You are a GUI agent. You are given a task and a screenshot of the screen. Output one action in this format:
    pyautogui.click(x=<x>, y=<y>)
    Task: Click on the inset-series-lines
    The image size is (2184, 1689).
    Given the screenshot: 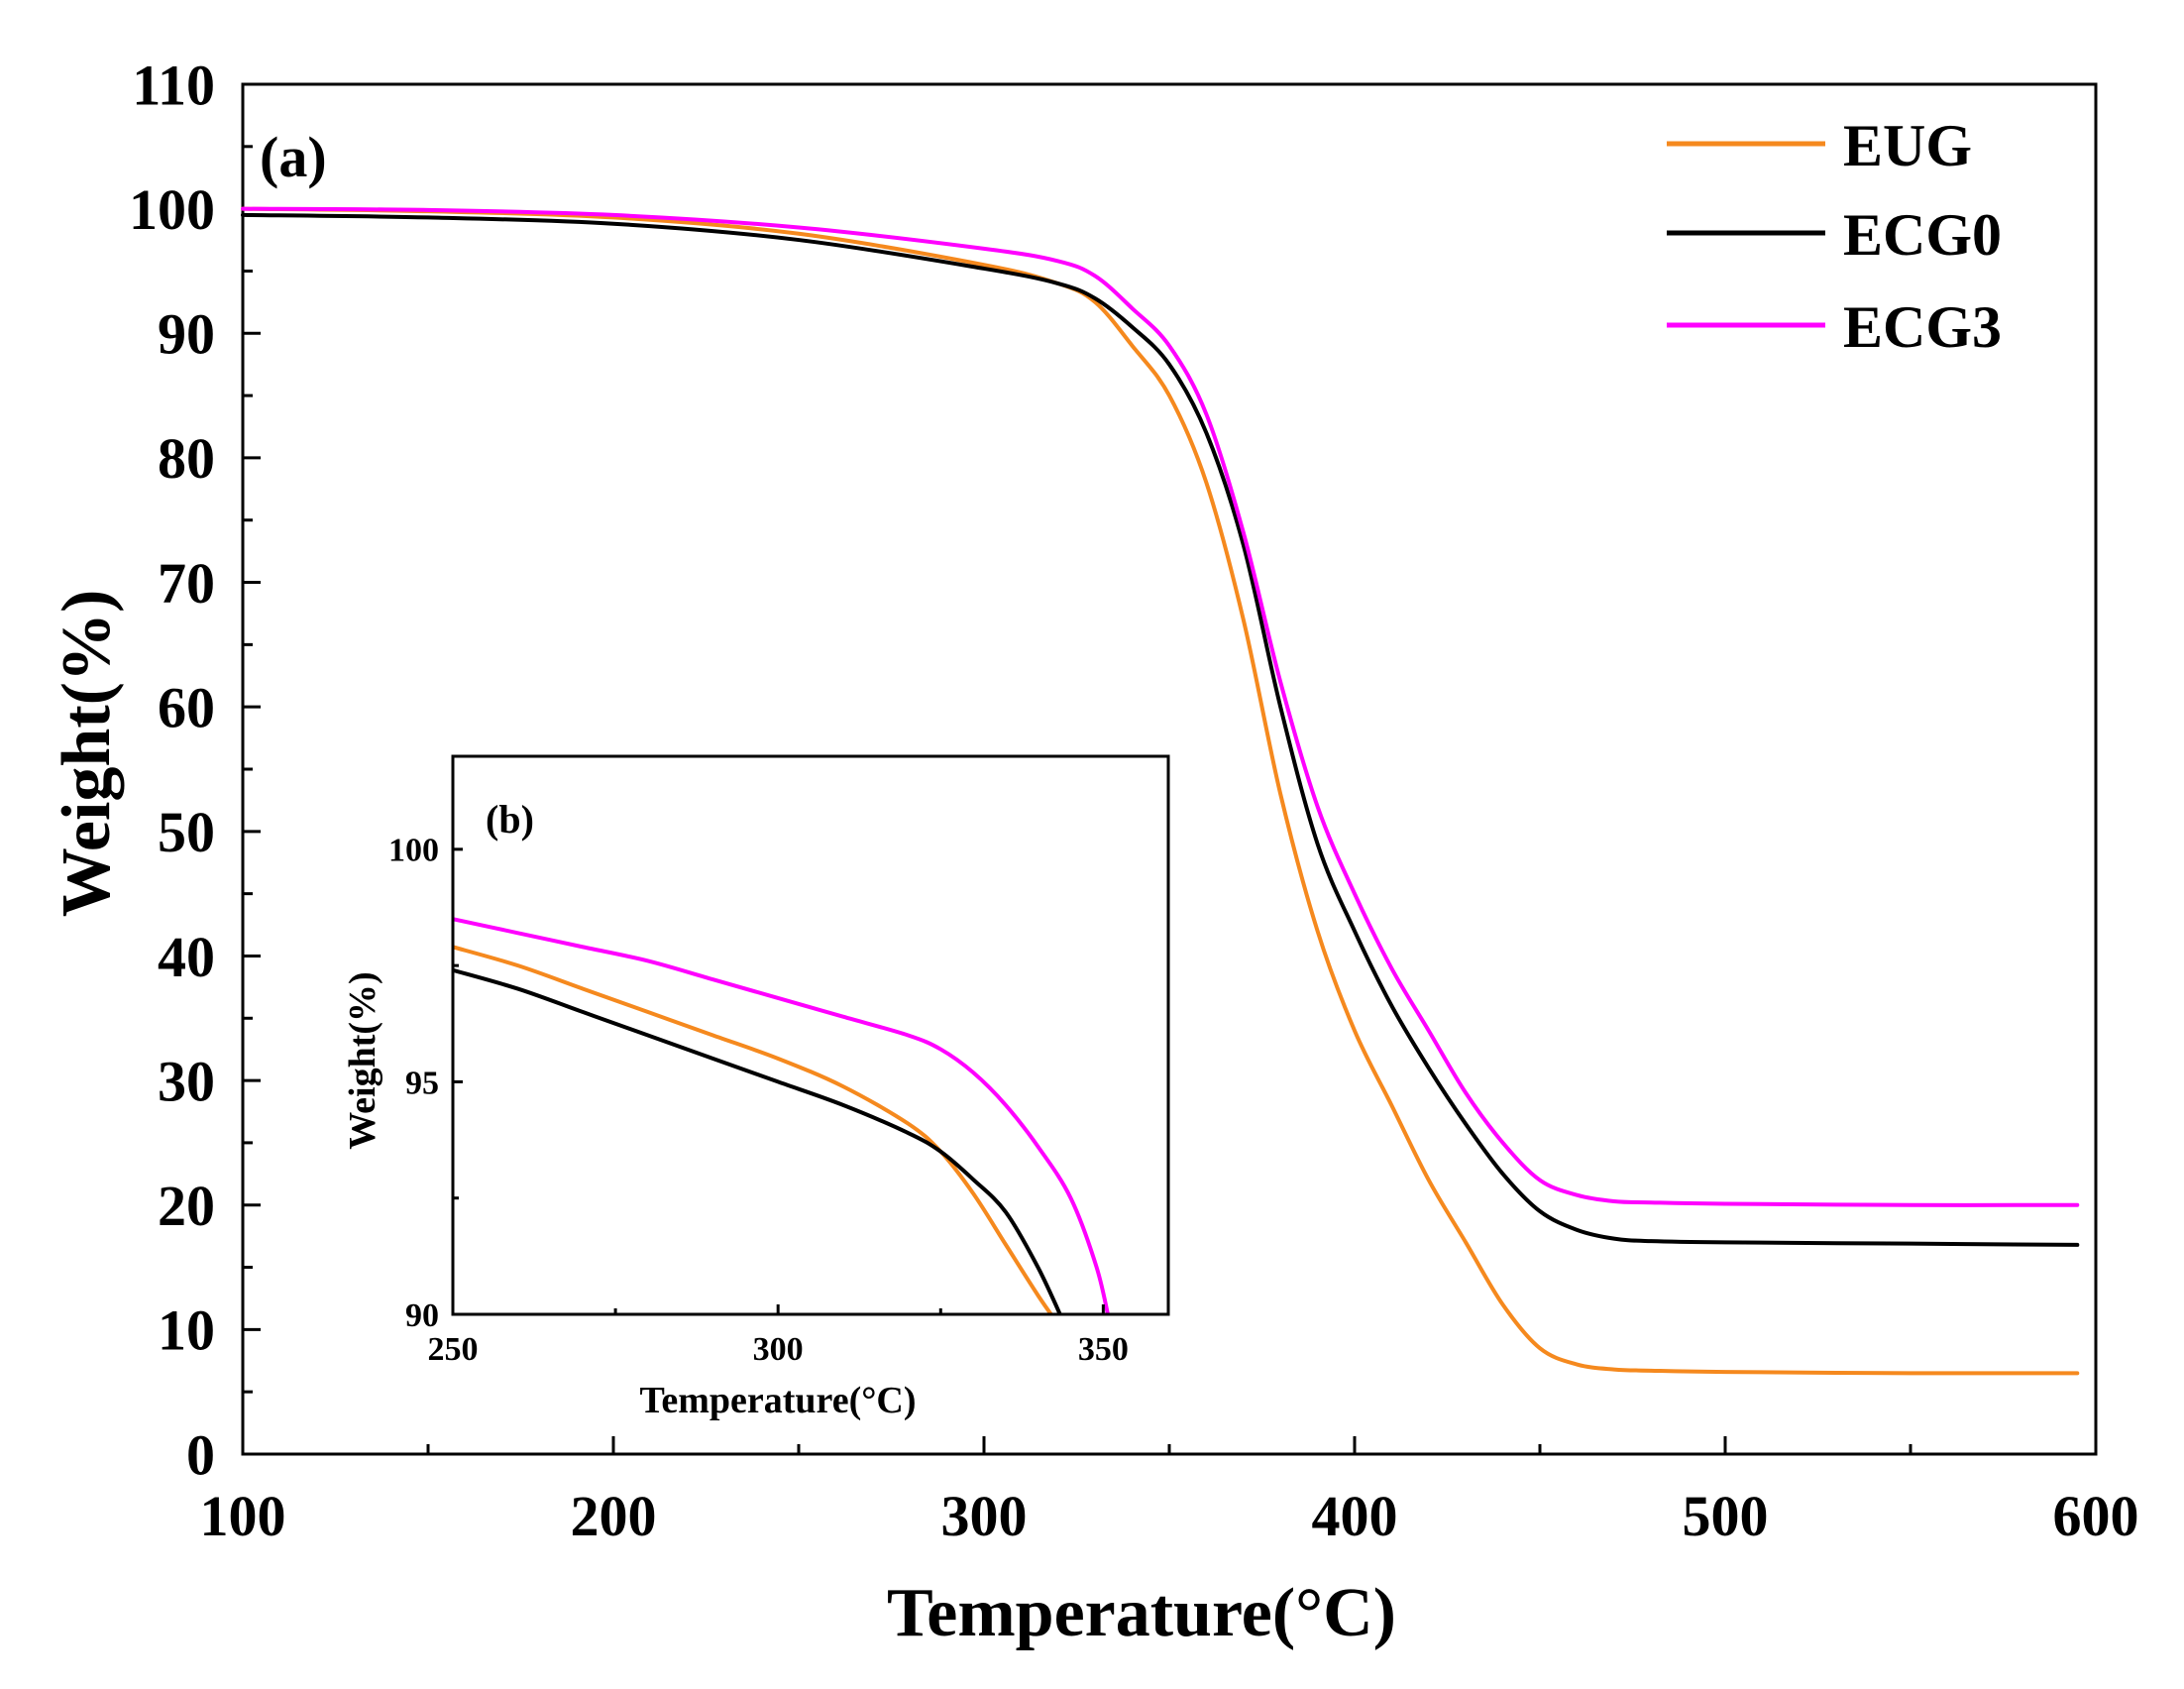 What is the action you would take?
    pyautogui.click(x=782, y=1115)
    